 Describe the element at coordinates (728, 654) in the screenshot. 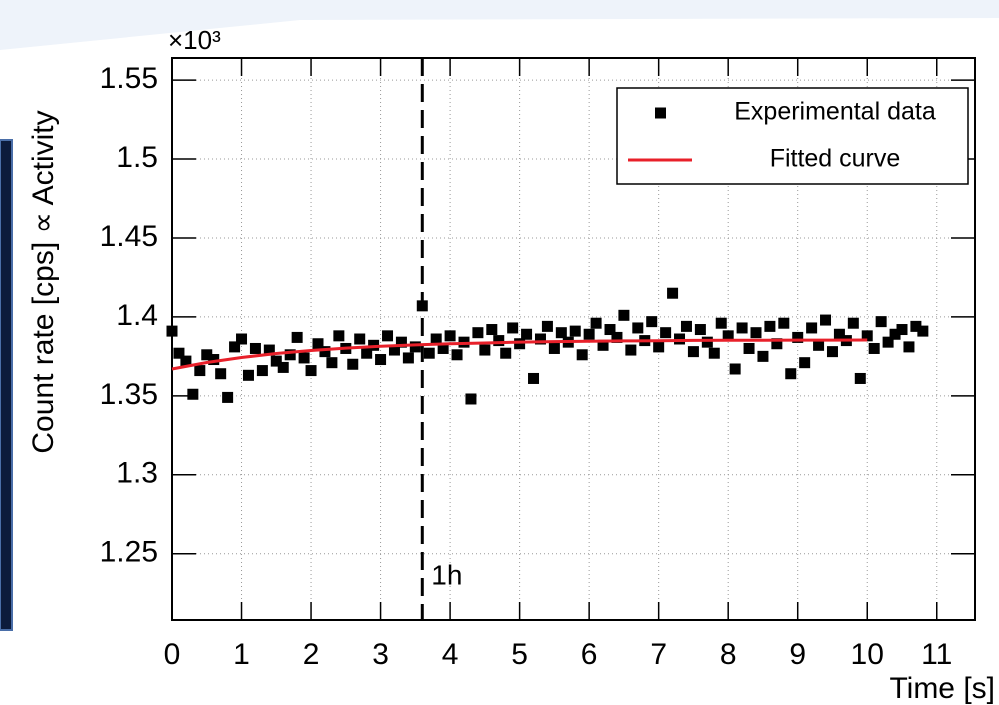

I see `x-tick-label: 8` at that location.